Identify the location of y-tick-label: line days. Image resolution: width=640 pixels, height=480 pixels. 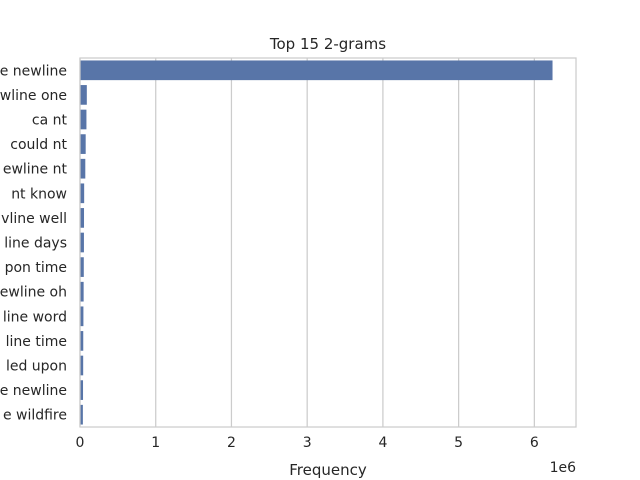
(35, 244).